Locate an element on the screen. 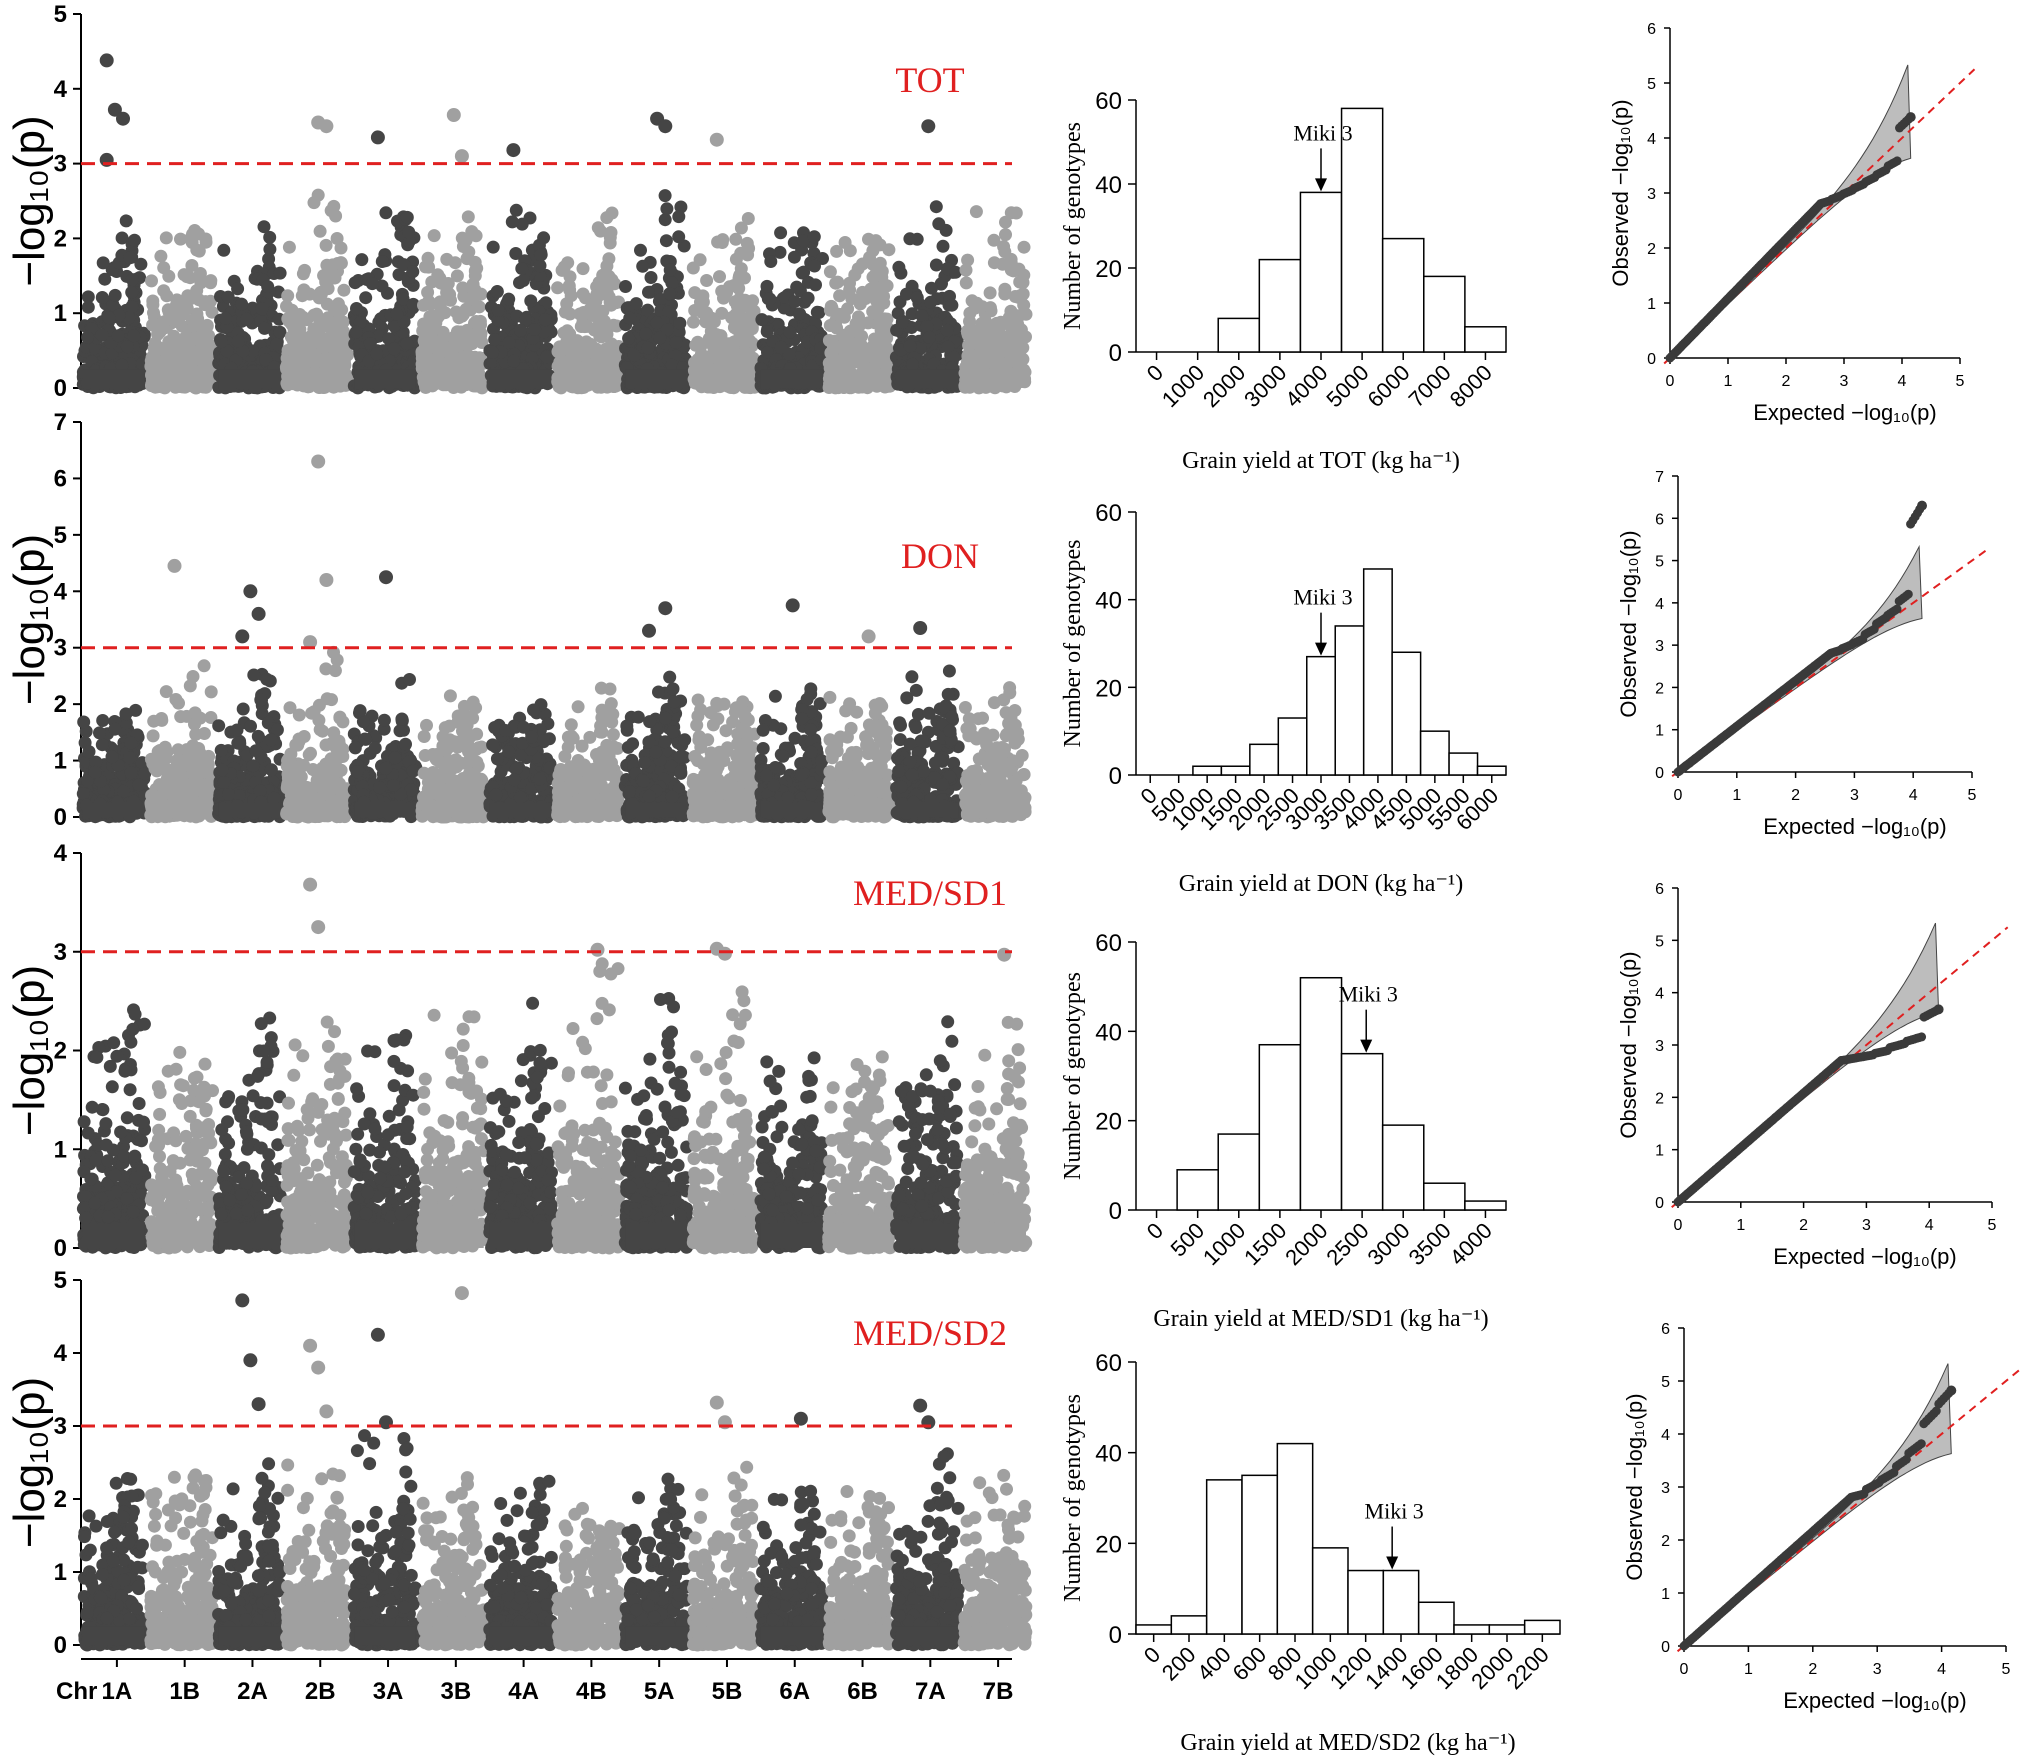 The width and height of the screenshot is (2020, 1759). y-axis-label: −log₁₀(p) is located at coordinates (29, 200).